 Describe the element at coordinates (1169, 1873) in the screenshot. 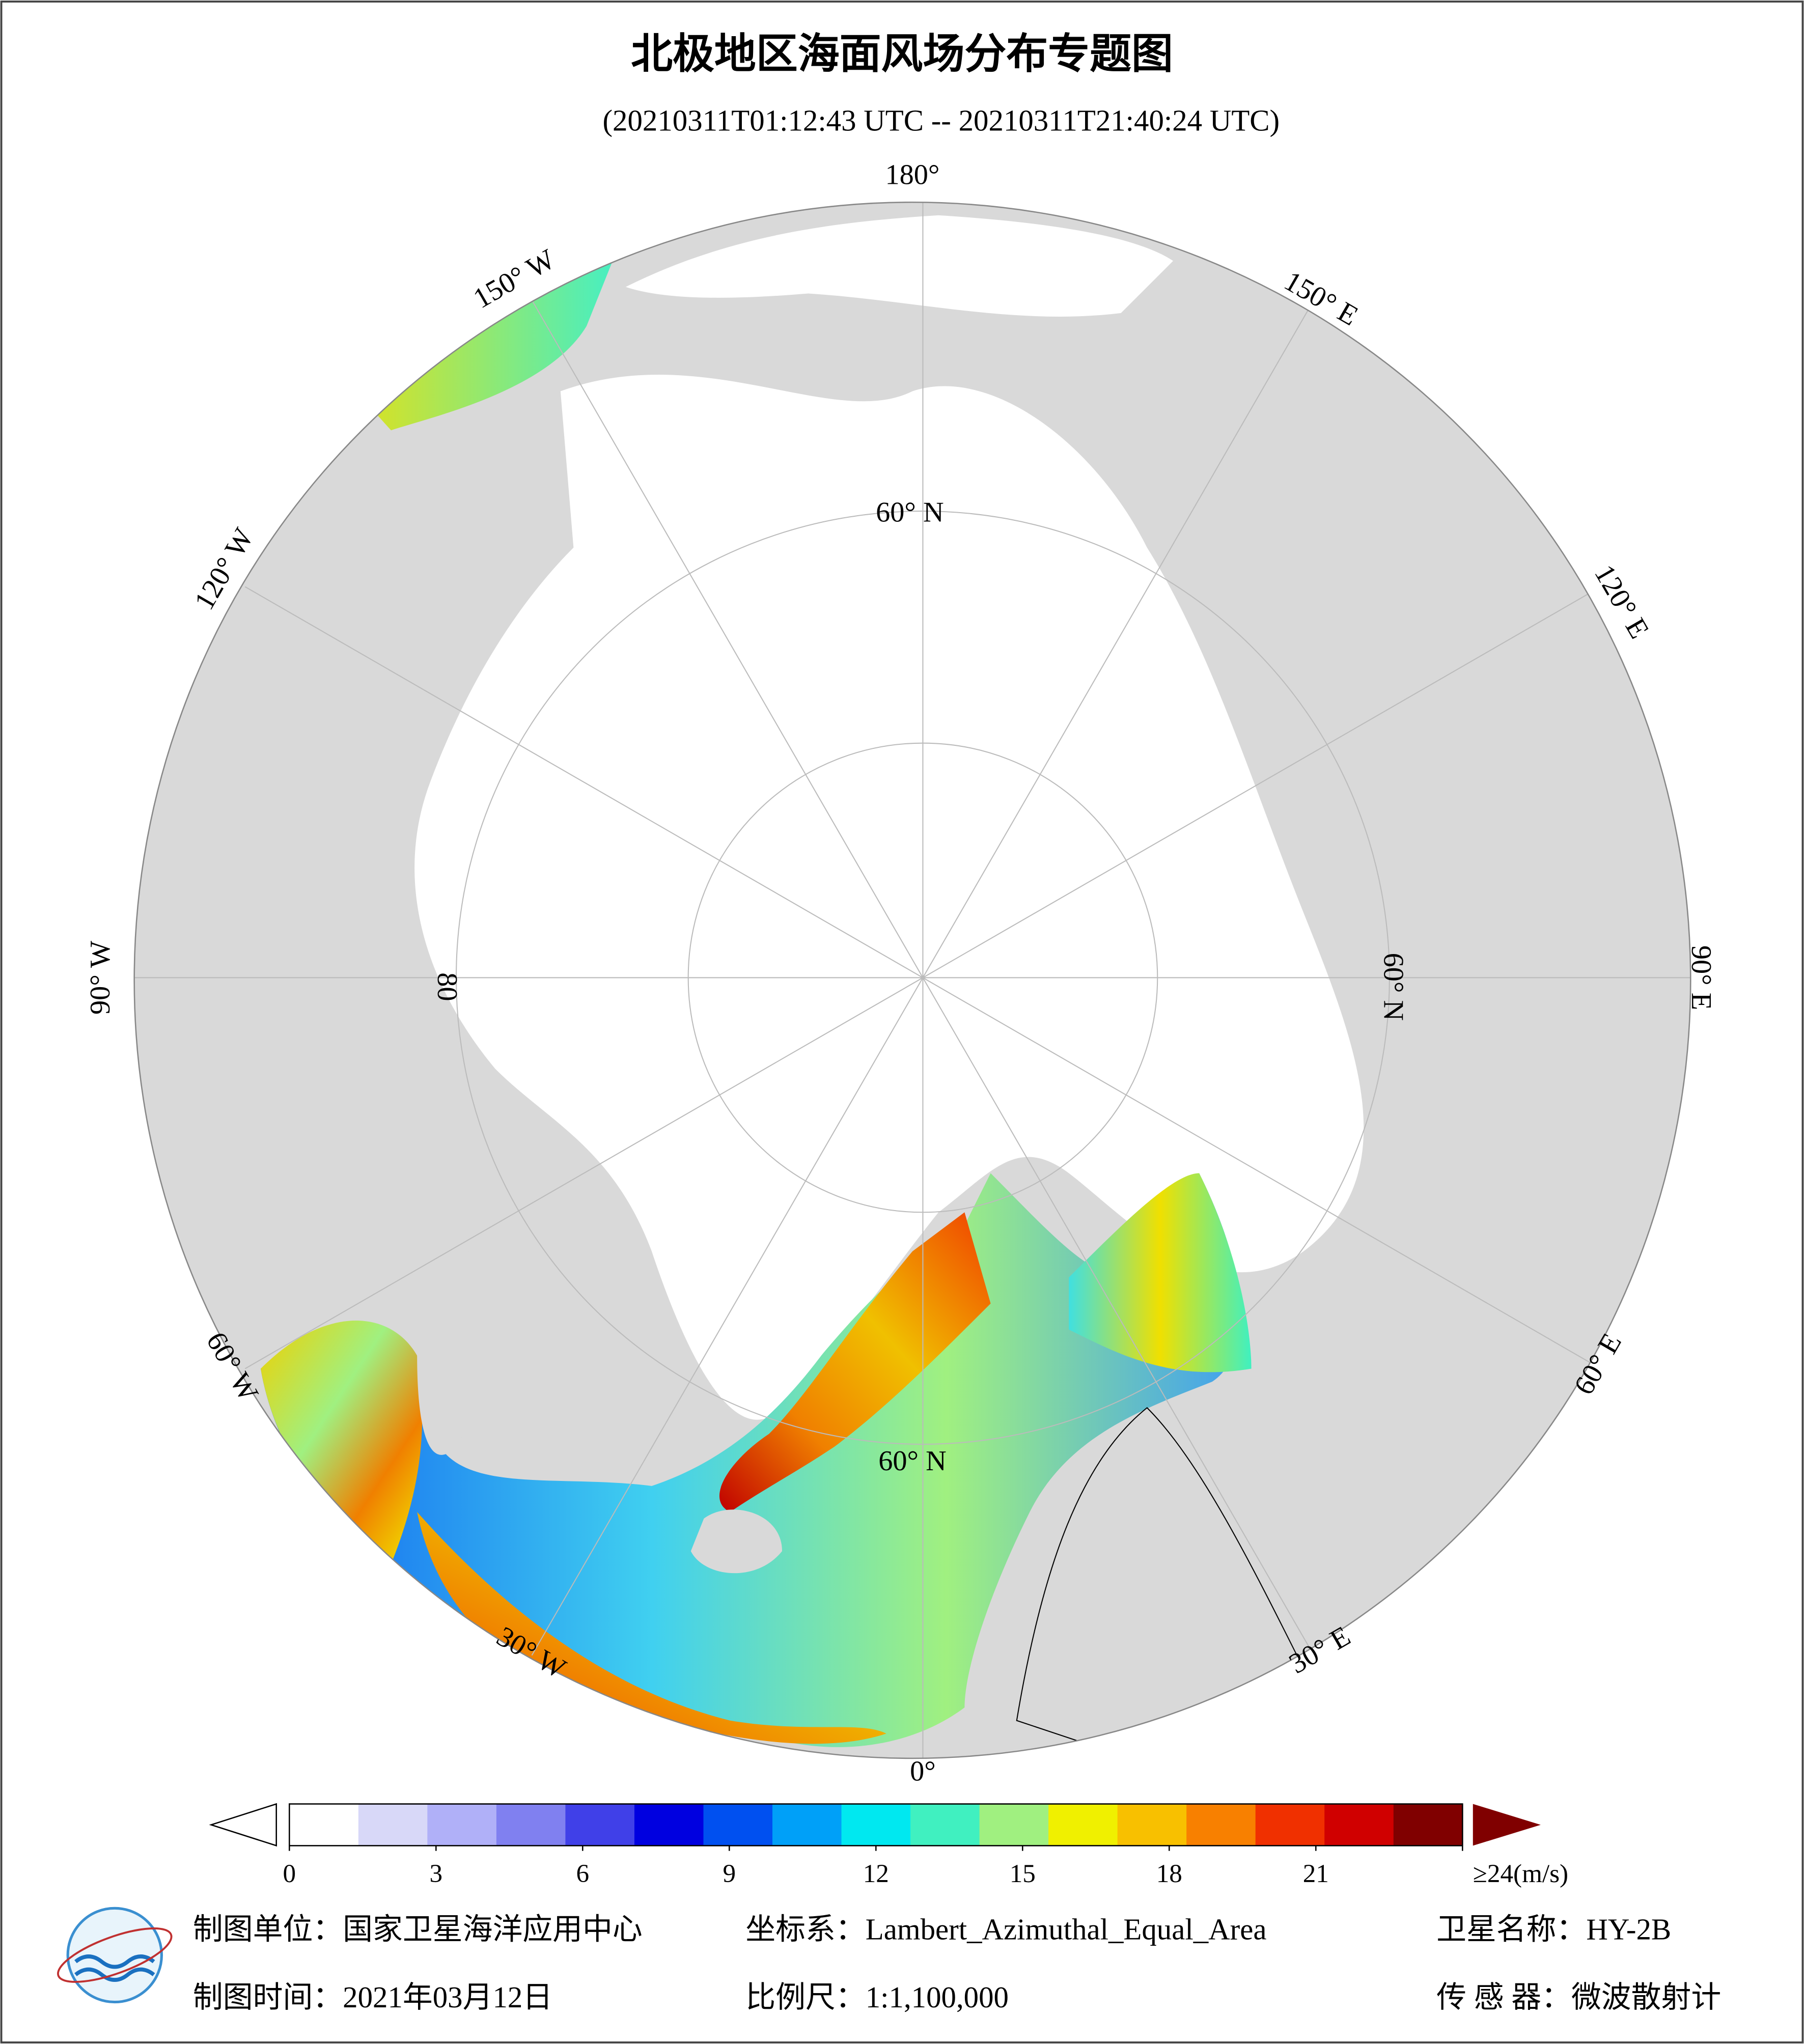

I see `colorbar-tick-label: 18` at that location.